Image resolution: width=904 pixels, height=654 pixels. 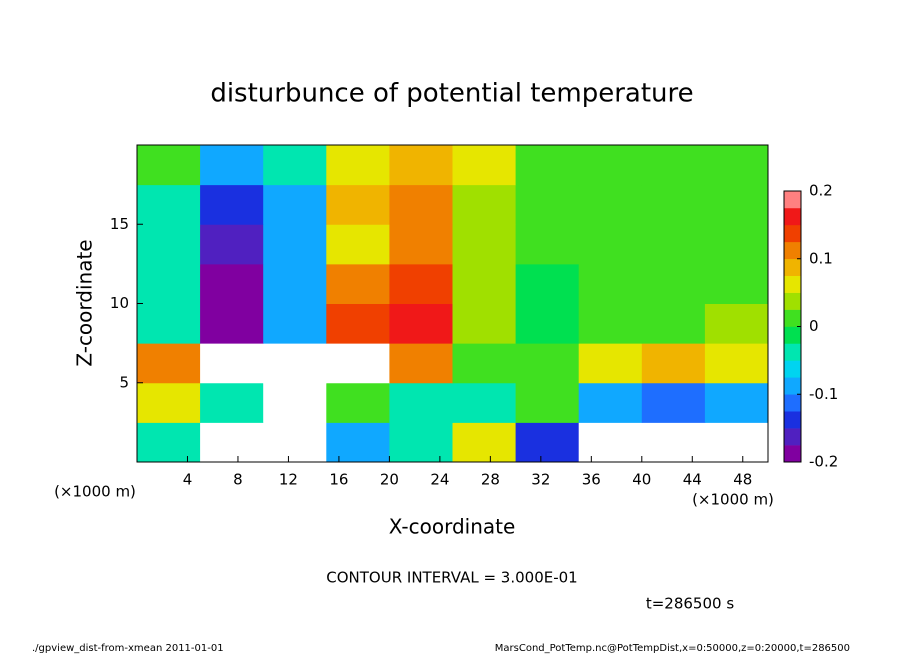 What do you see at coordinates (452, 527) in the screenshot?
I see `x-axis-label: X-coordinate` at bounding box center [452, 527].